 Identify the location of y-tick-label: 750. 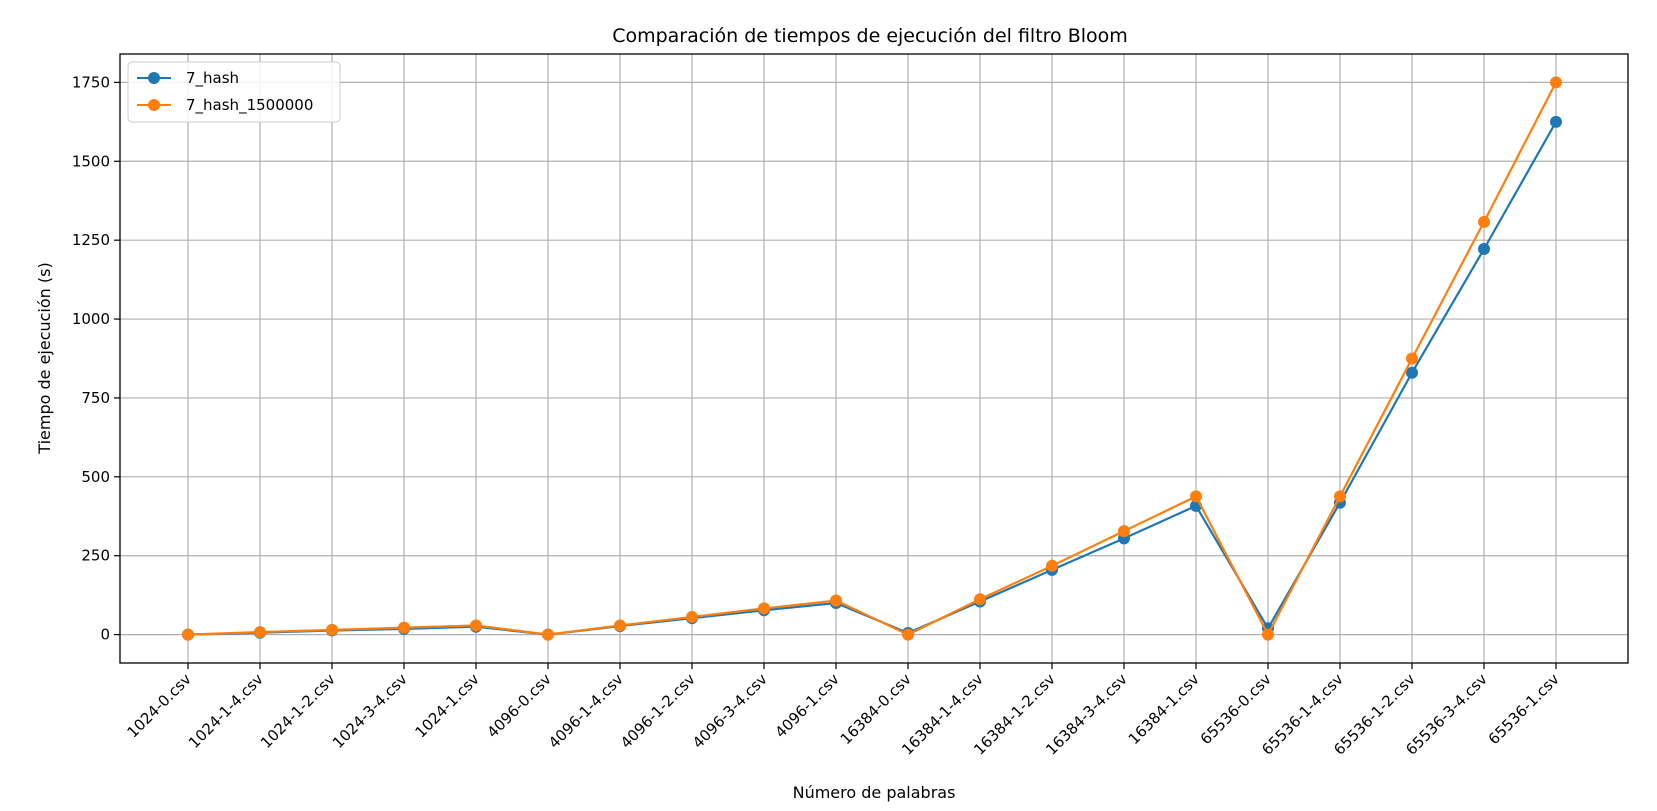
(95, 398).